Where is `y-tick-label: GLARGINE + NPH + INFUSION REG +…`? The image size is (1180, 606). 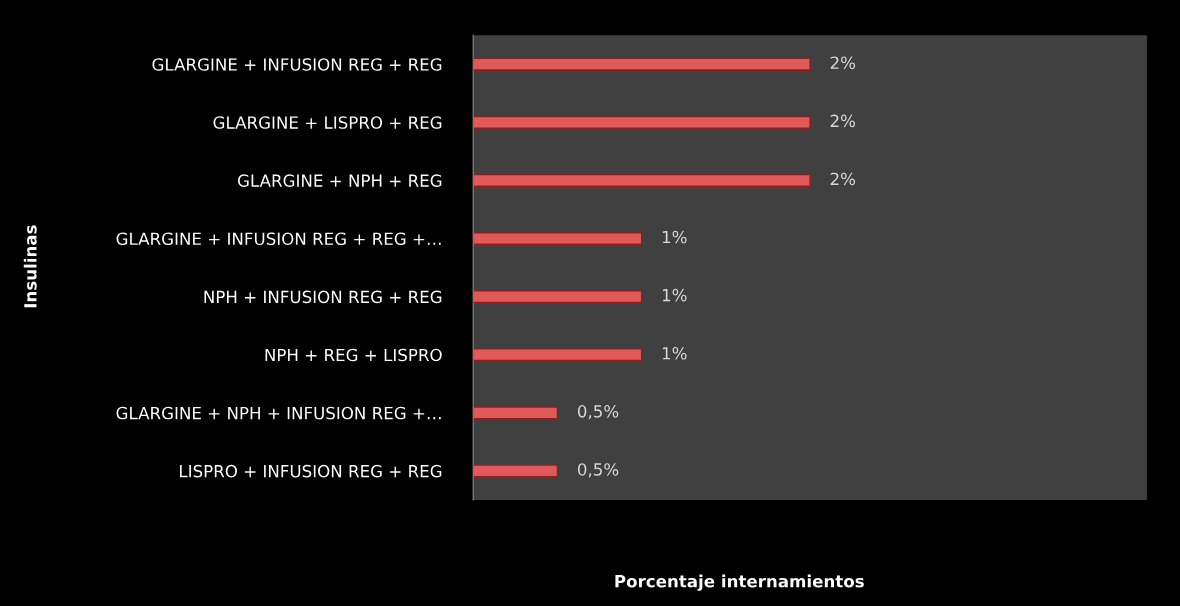 y-tick-label: GLARGINE + NPH + INFUSION REG +… is located at coordinates (278, 413).